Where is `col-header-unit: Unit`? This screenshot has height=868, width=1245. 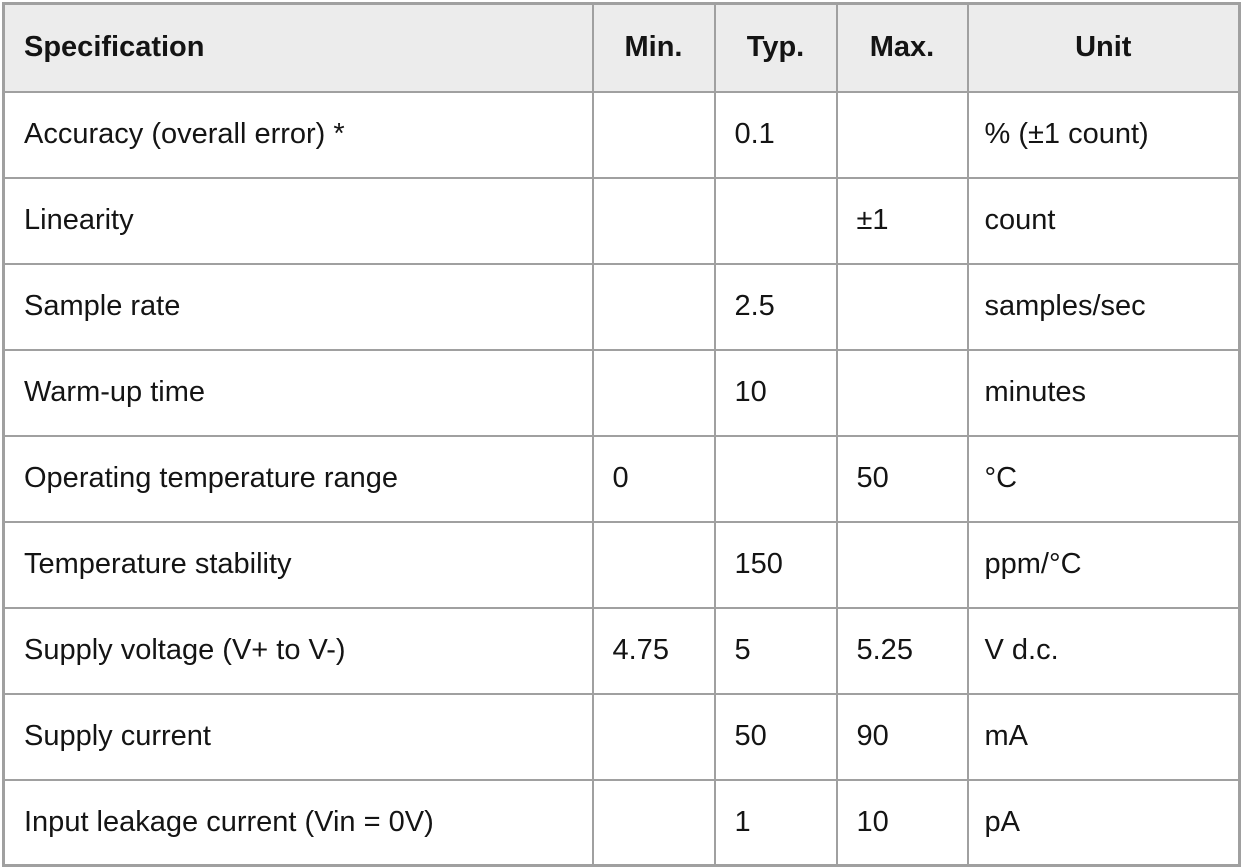 col-header-unit: Unit is located at coordinates (1103, 47).